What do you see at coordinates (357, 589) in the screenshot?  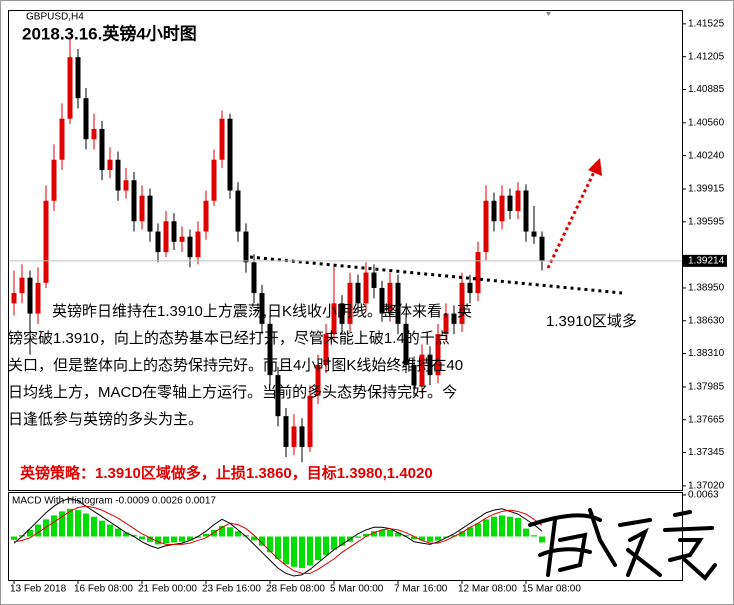 I see `x-tick-label: 5 Mar 00:00` at bounding box center [357, 589].